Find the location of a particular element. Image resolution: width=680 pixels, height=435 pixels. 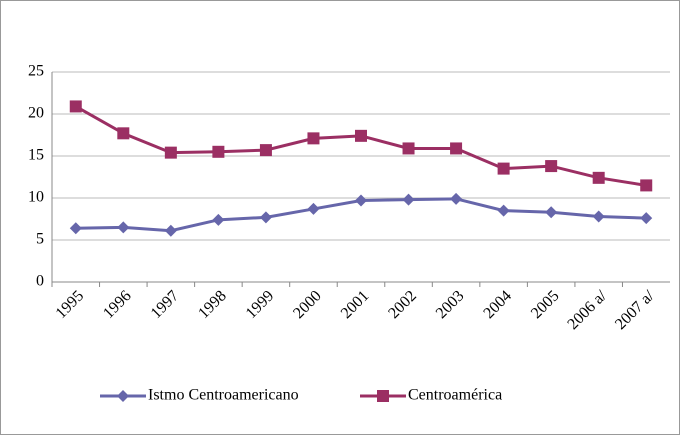

y-tick-label: 10 is located at coordinates (36, 197).